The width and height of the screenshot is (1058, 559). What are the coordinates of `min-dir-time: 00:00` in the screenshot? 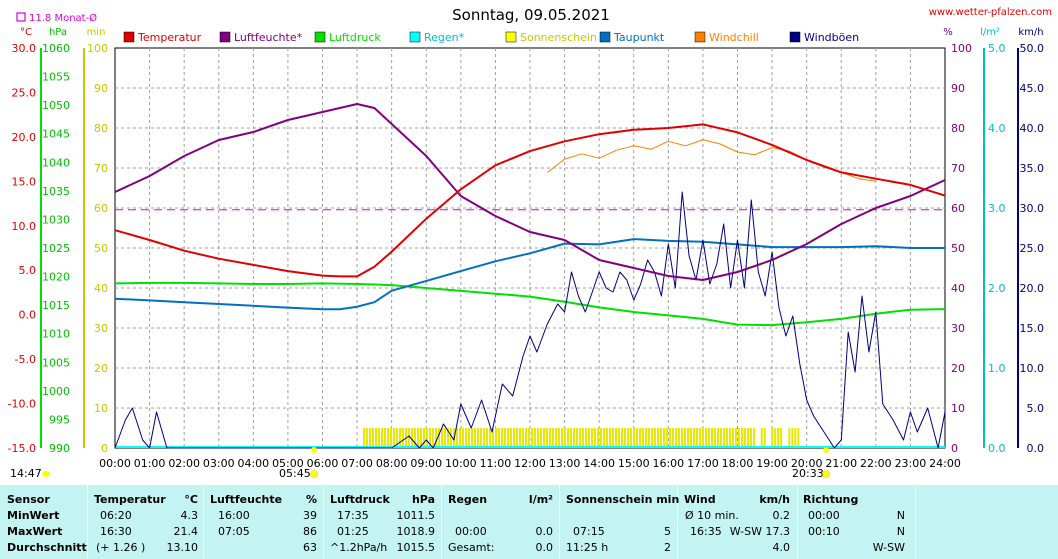 It's located at (824, 515).